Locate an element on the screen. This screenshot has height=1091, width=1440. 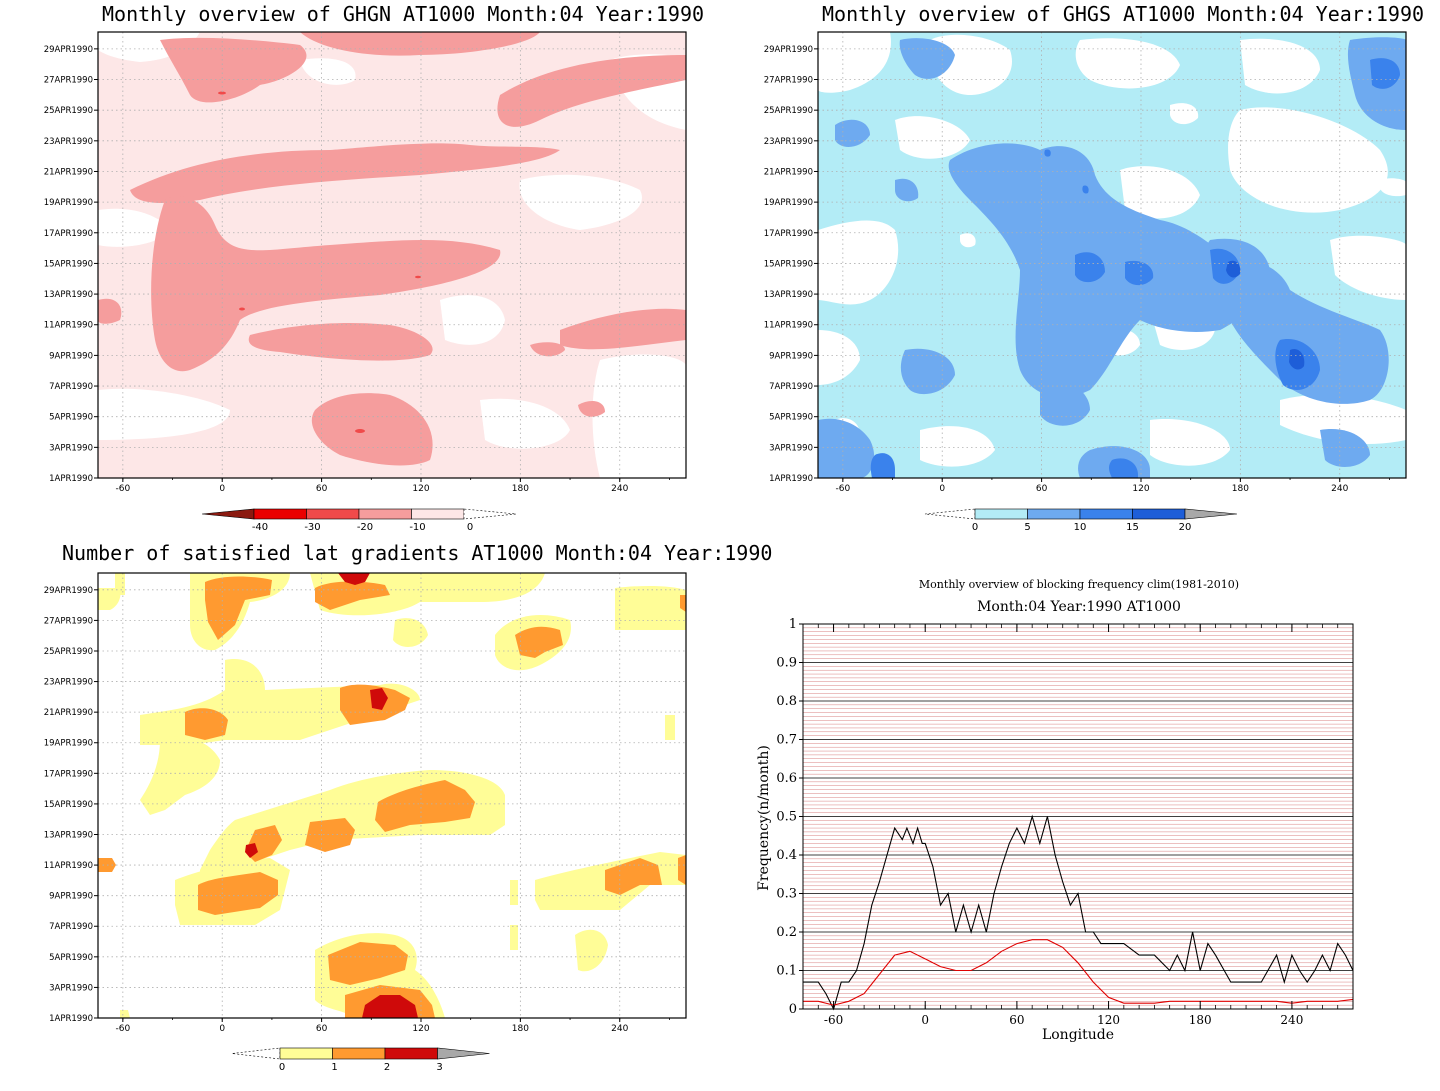
colorbar-label: -10 is located at coordinates (417, 527).